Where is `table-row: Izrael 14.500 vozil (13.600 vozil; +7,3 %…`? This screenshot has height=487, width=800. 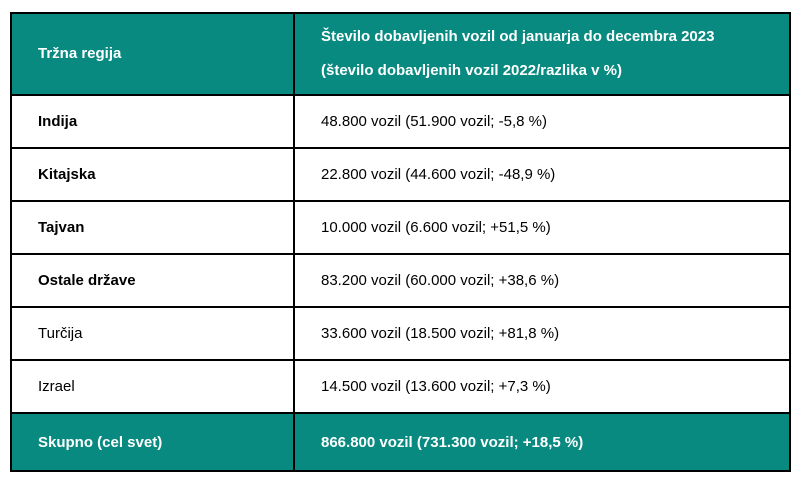 table-row: Izrael 14.500 vozil (13.600 vozil; +7,3 %… is located at coordinates (400, 386).